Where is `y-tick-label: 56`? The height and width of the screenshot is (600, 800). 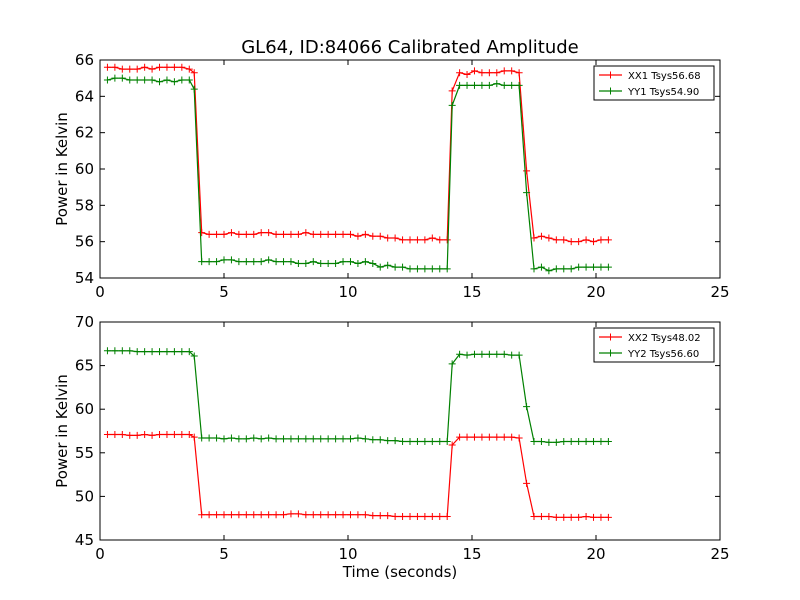
y-tick-label: 56 is located at coordinates (84, 242).